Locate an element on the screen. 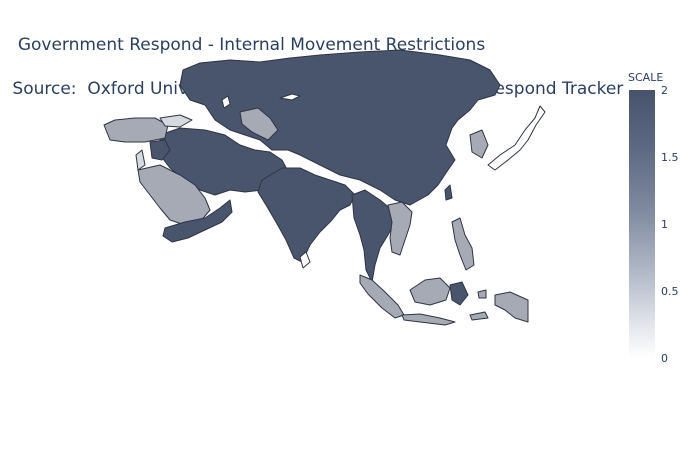  region-myanmar-thailand is located at coordinates (373, 236).